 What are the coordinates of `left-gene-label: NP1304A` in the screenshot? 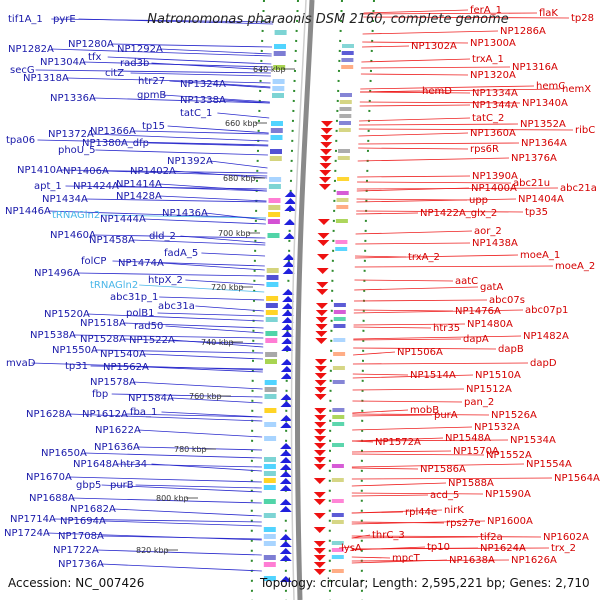 It's located at (63, 62).